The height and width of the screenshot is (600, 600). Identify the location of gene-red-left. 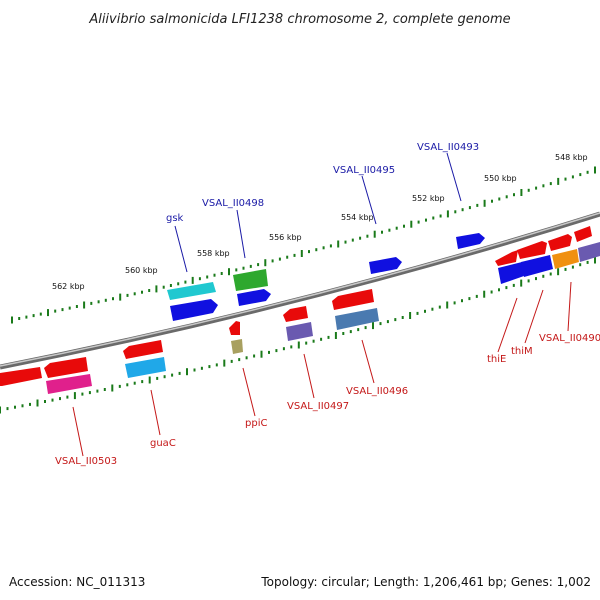
(21, 376).